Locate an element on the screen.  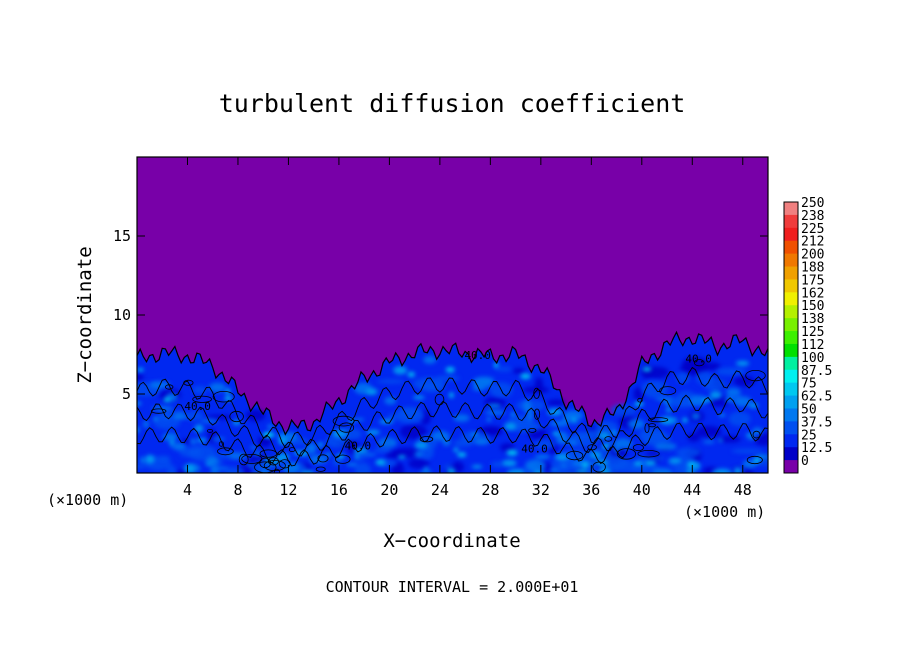
colorbar-label: 212 is located at coordinates (812, 242).